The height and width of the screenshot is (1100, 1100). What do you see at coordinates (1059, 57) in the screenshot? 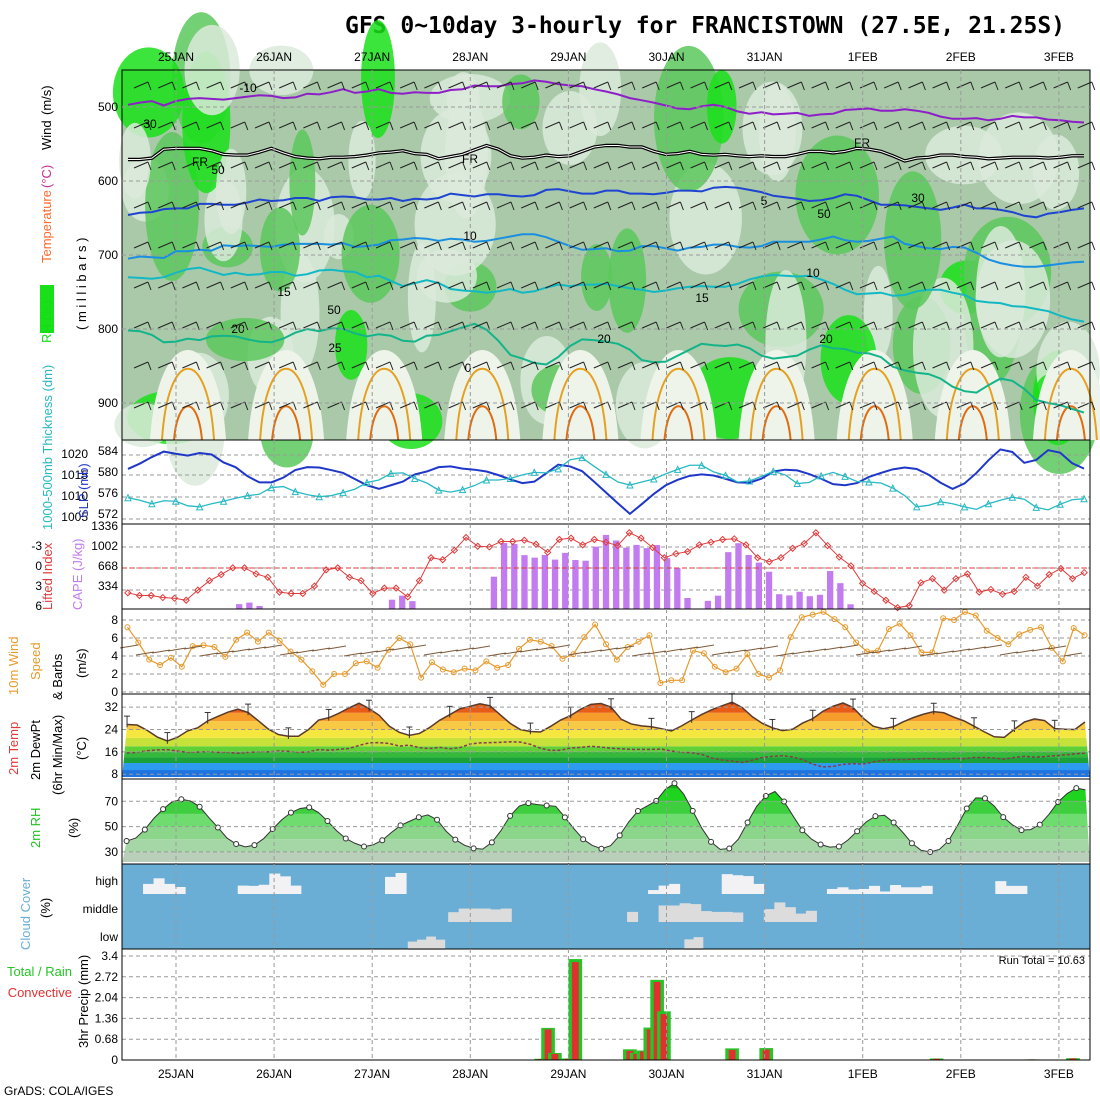
I see `date-label-top: 3FEB` at bounding box center [1059, 57].